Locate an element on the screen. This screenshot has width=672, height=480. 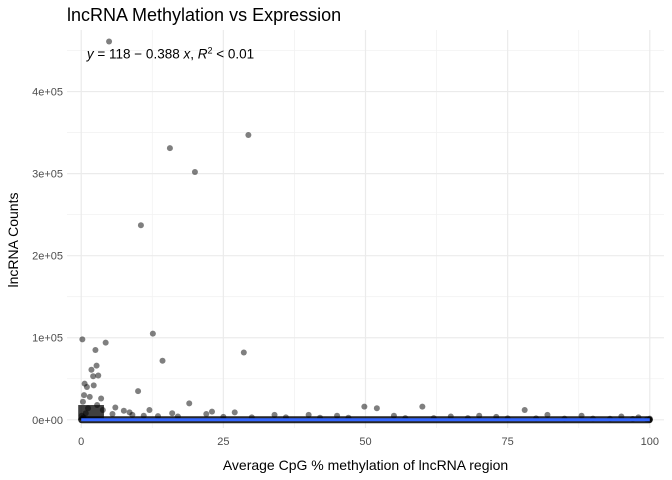
x-tick-label: 75 is located at coordinates (508, 442).